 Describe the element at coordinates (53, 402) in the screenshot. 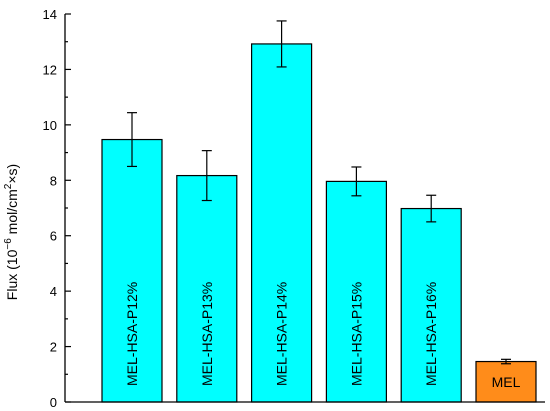

I see `y-tick-label: 0` at that location.